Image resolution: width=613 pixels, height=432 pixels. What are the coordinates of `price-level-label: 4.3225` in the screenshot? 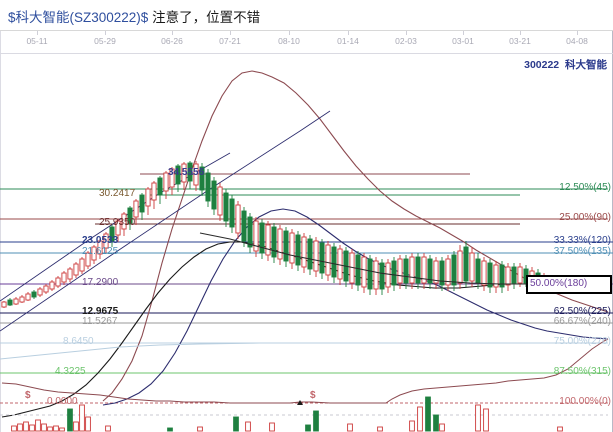 It's located at (70, 371).